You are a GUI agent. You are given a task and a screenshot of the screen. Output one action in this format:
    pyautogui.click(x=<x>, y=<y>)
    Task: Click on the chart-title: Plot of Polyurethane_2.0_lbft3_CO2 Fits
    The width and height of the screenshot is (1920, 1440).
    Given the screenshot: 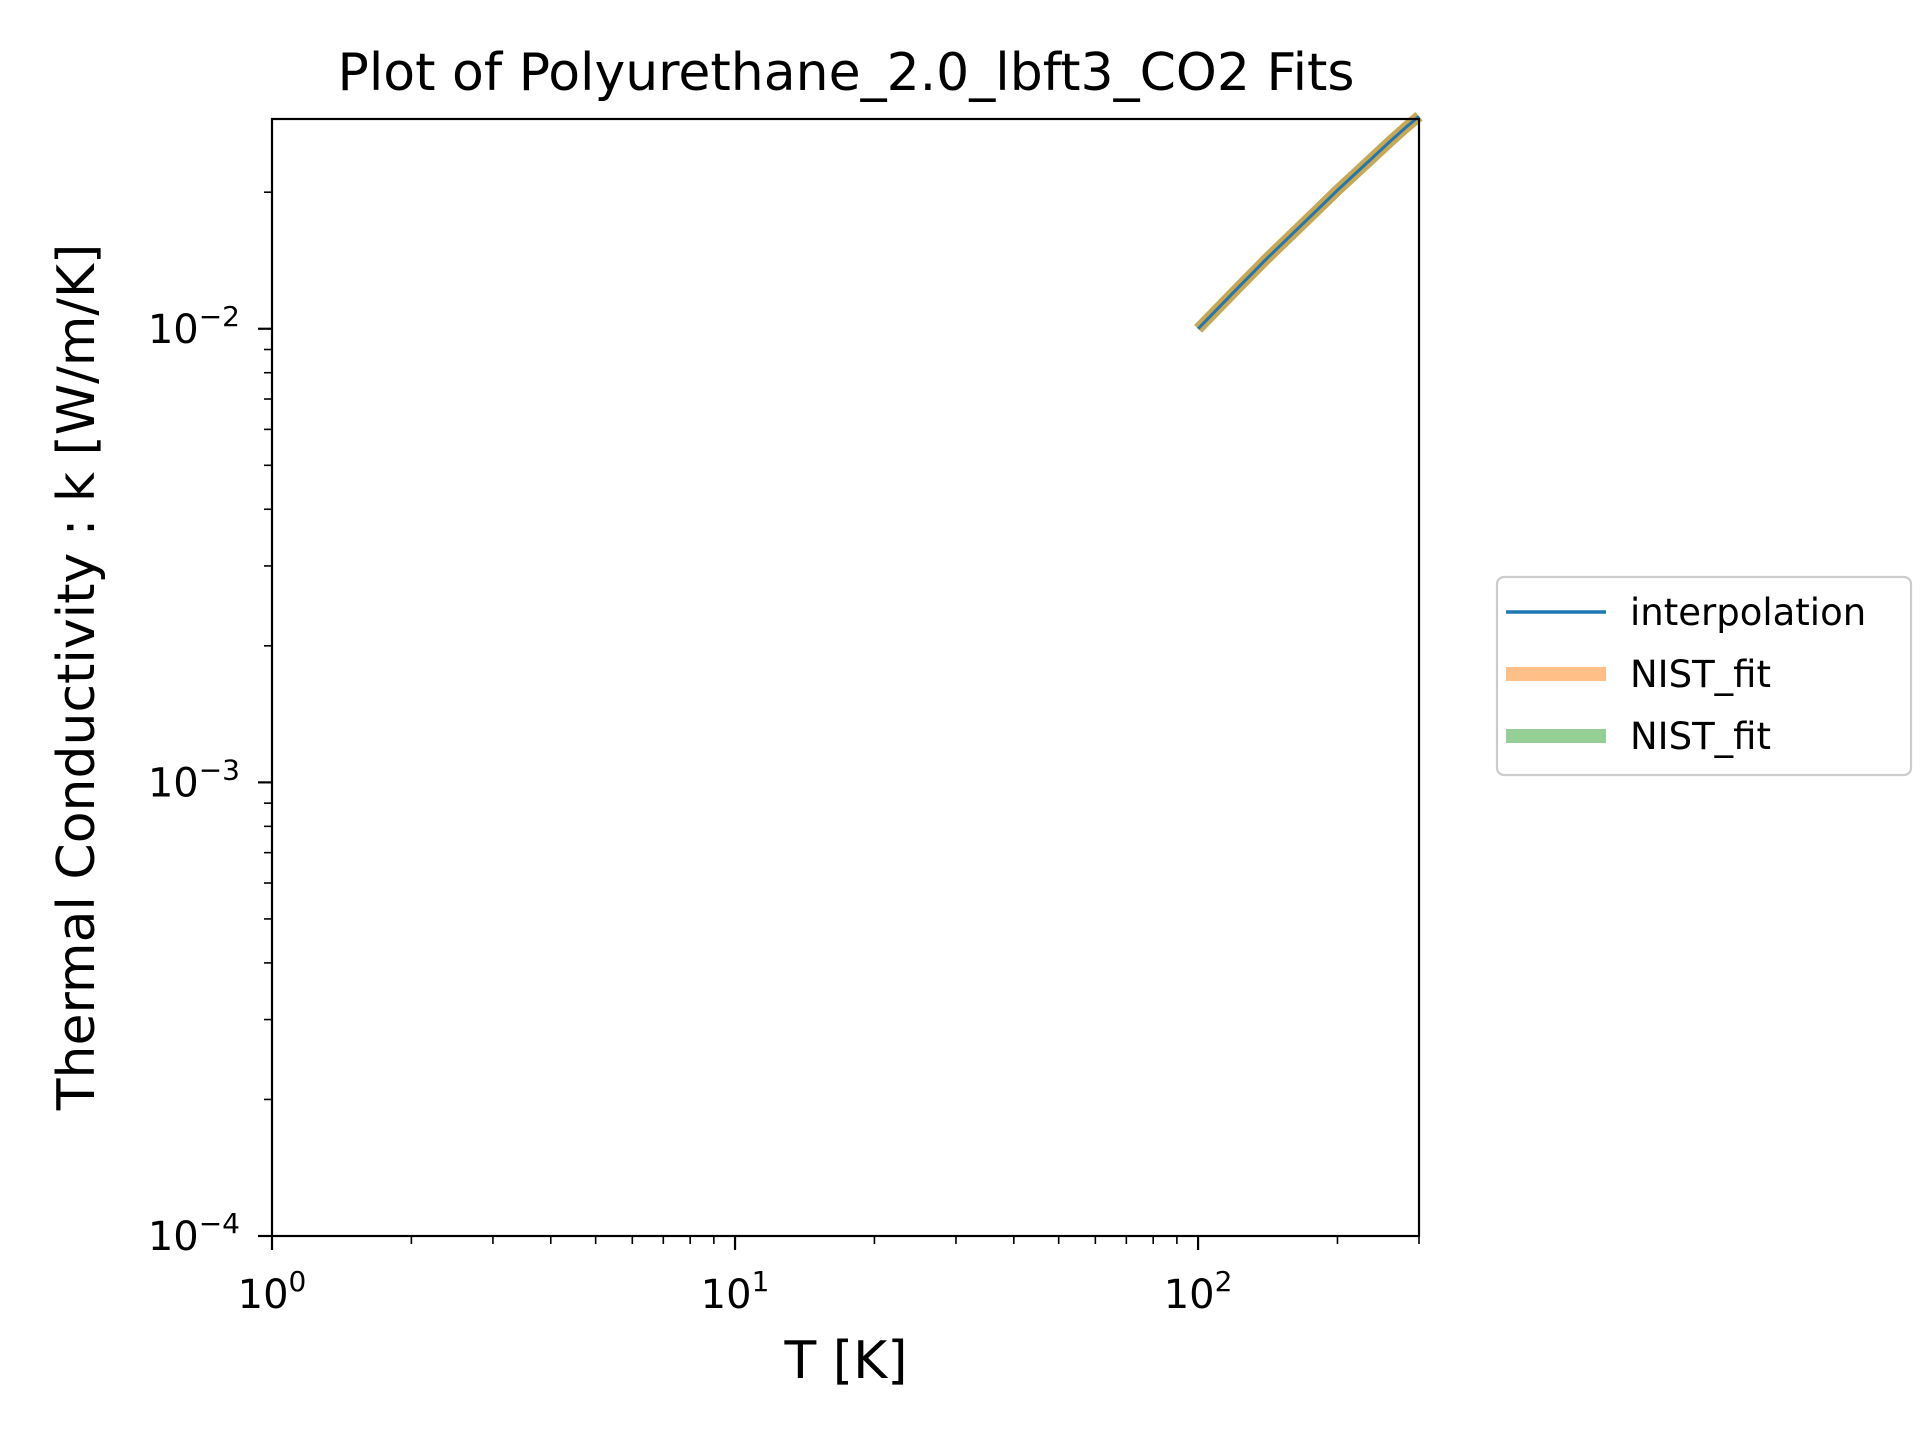 What is the action you would take?
    pyautogui.click(x=846, y=73)
    